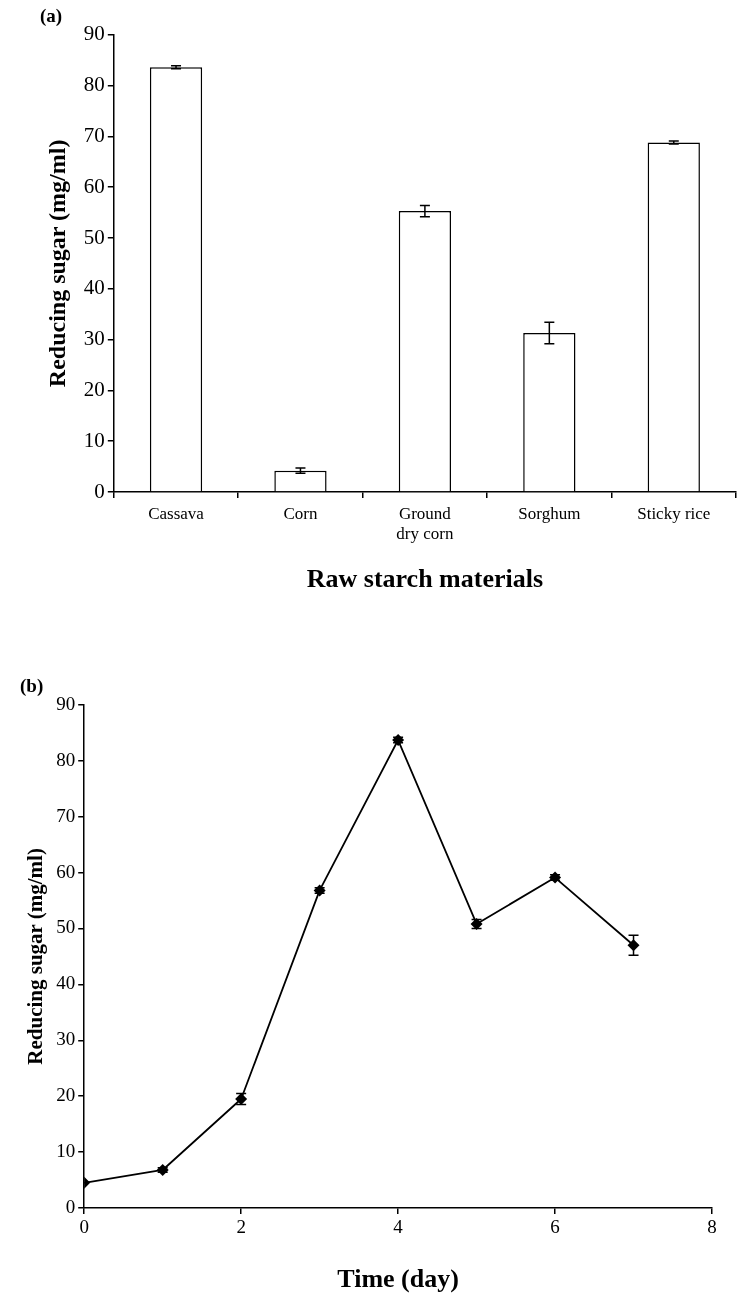 The height and width of the screenshot is (1312, 738). I want to click on x-axis-title: Raw starch materials, so click(425, 579).